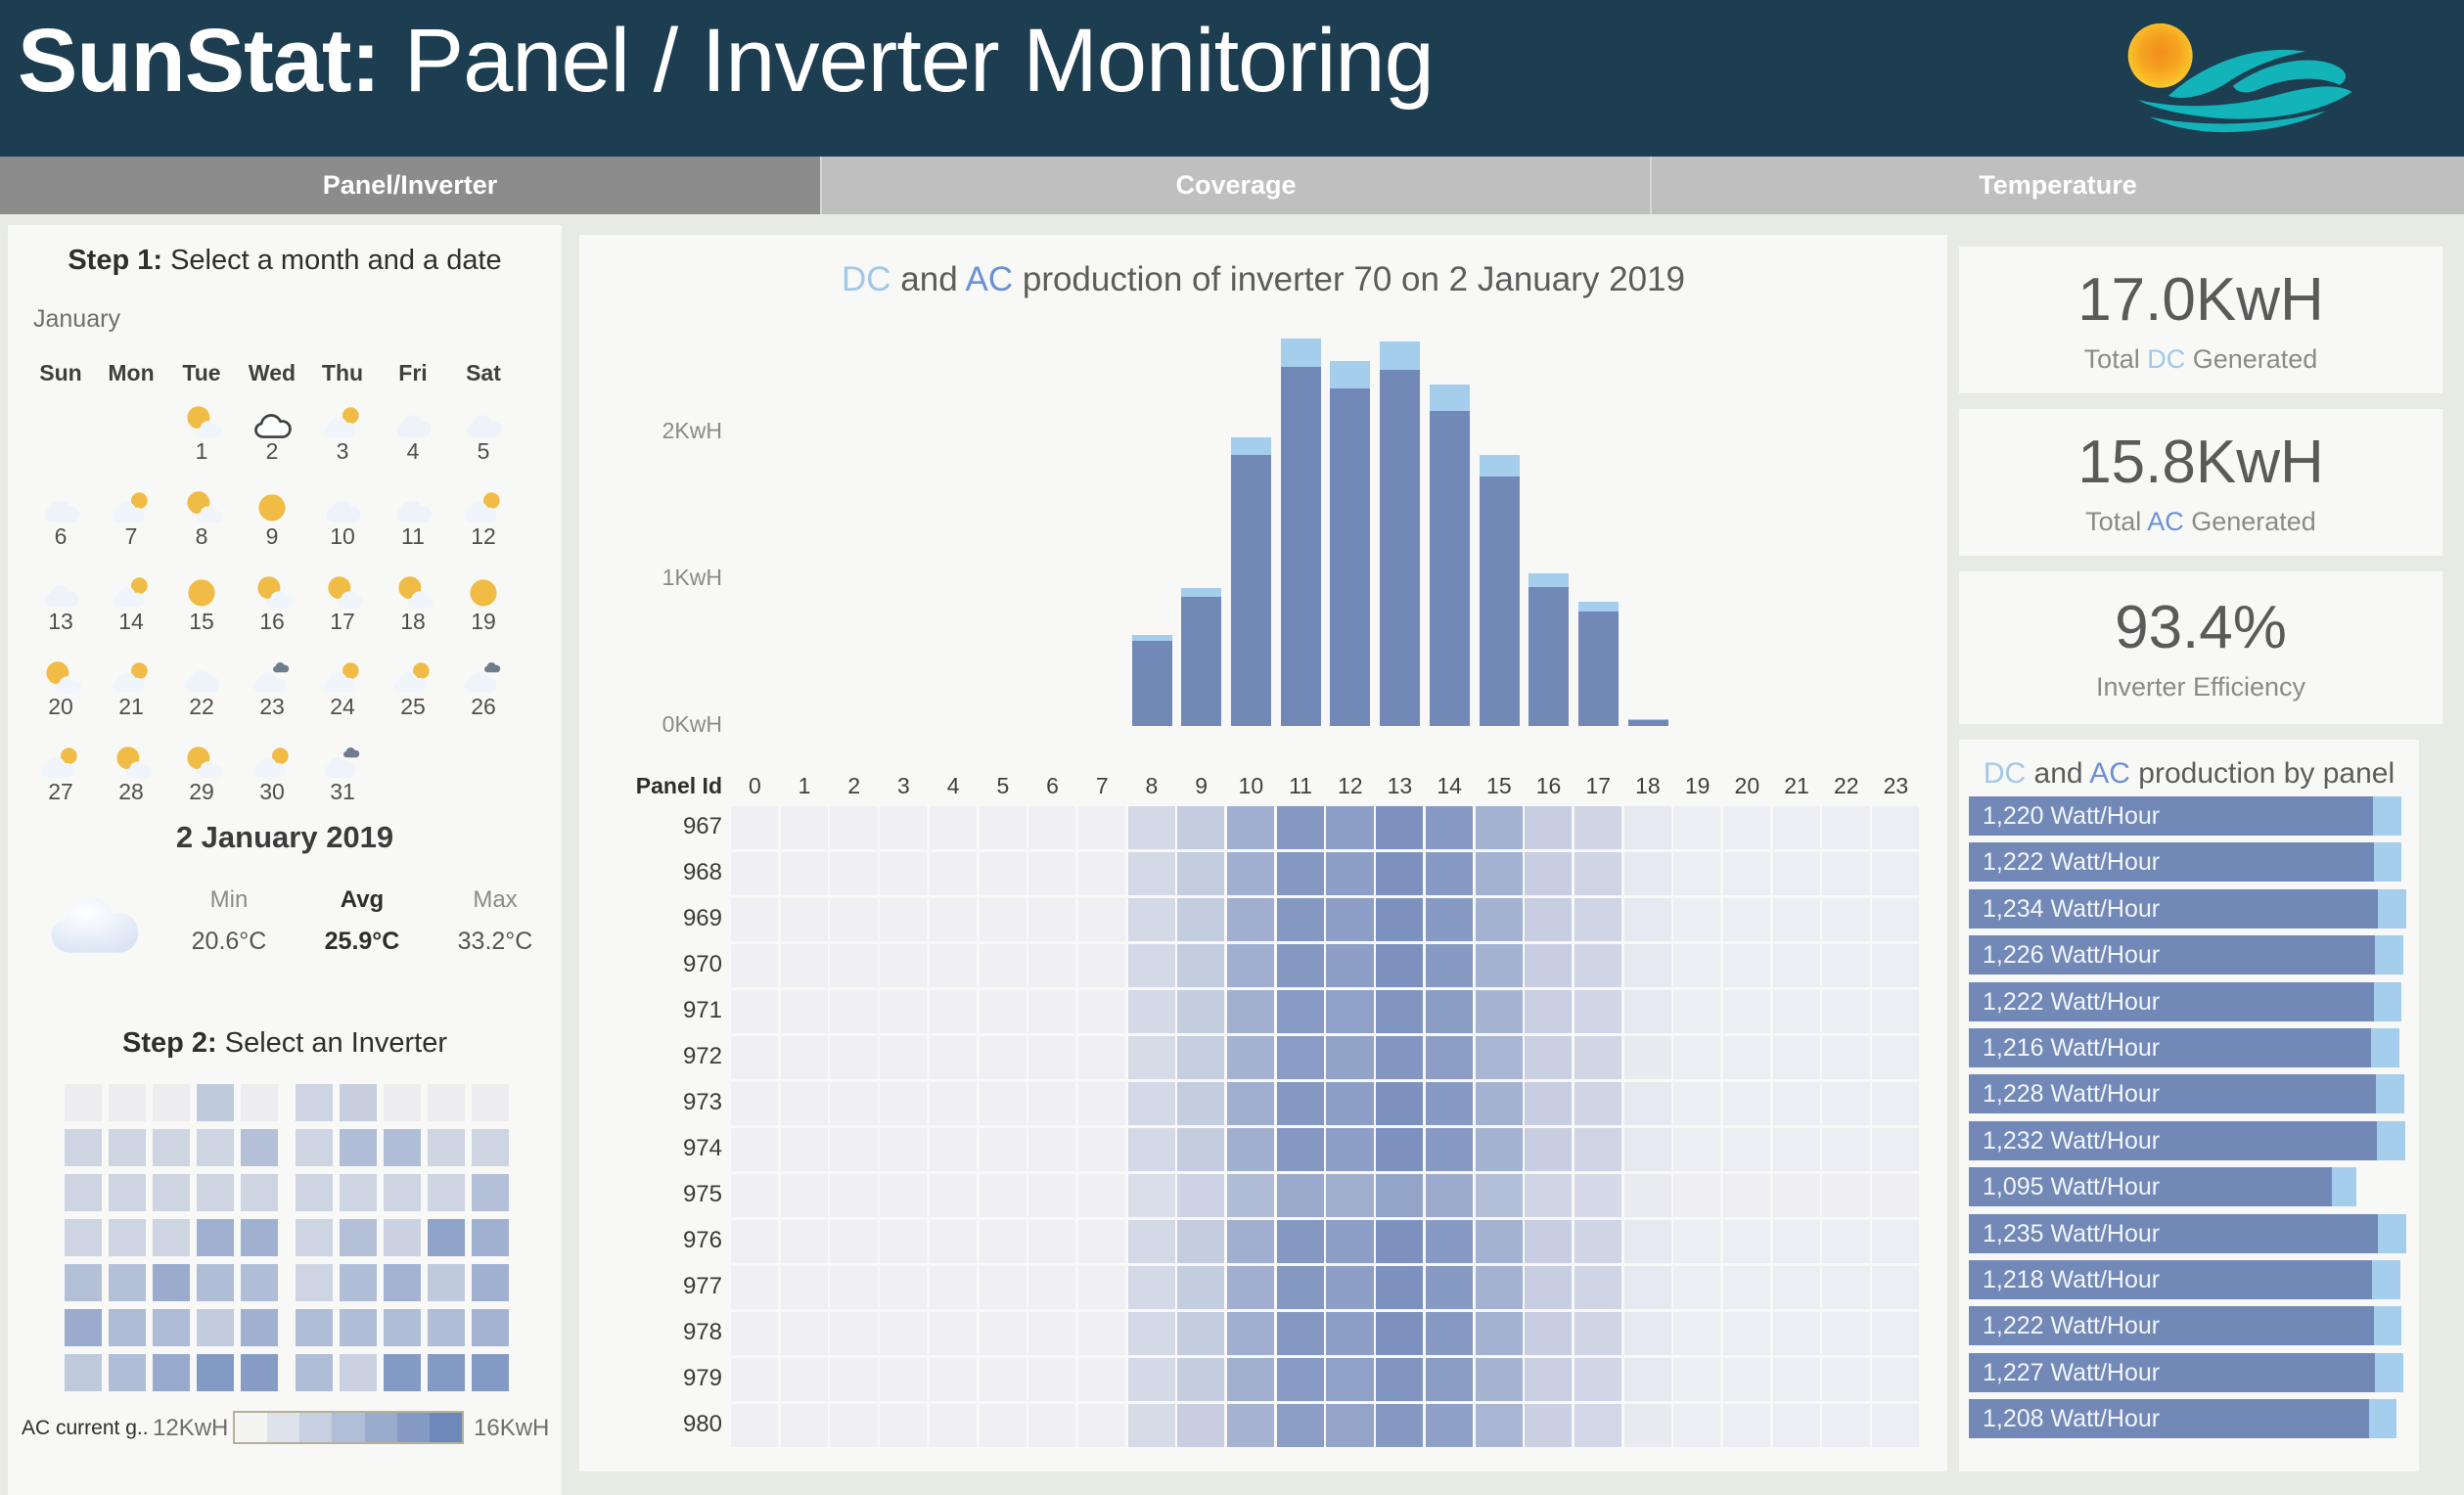 This screenshot has width=2464, height=1495. I want to click on heatmap-cell-979-h6, so click(1052, 1379).